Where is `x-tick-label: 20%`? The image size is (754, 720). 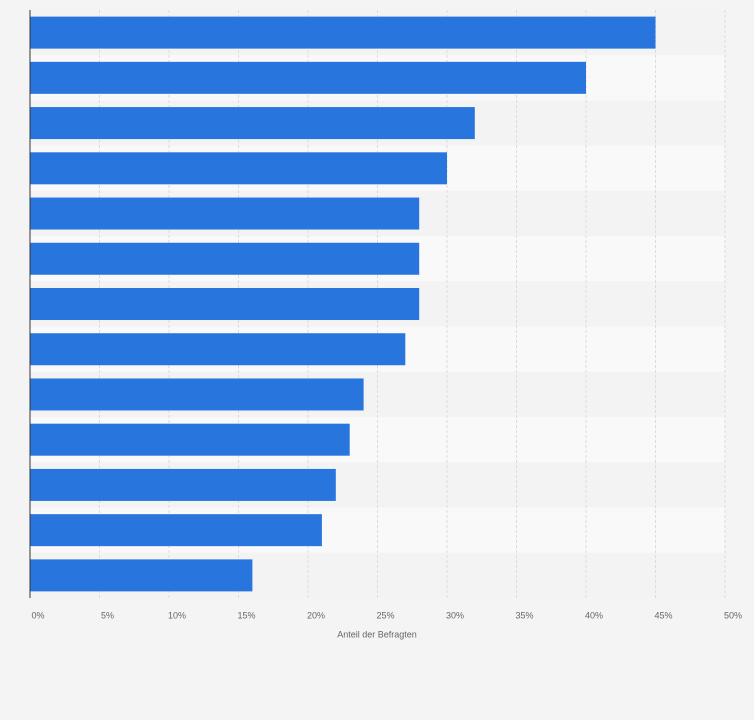
x-tick-label: 20% is located at coordinates (316, 615).